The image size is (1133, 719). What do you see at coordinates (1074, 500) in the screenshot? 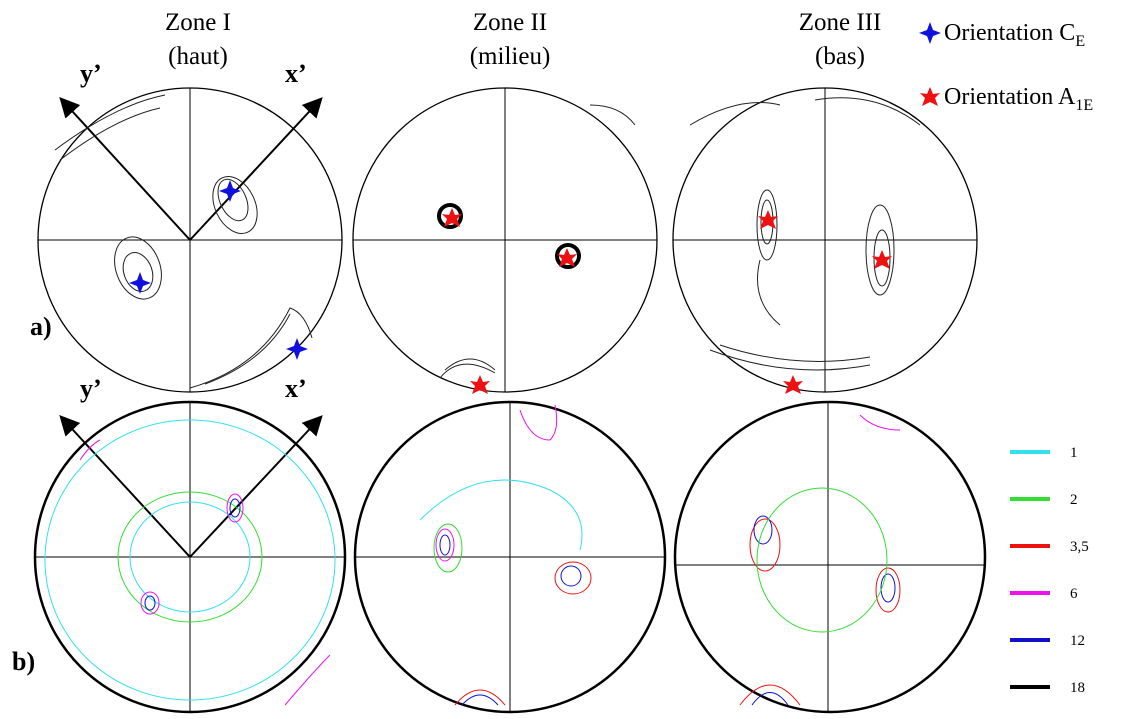
I see `legend-label: 2` at bounding box center [1074, 500].